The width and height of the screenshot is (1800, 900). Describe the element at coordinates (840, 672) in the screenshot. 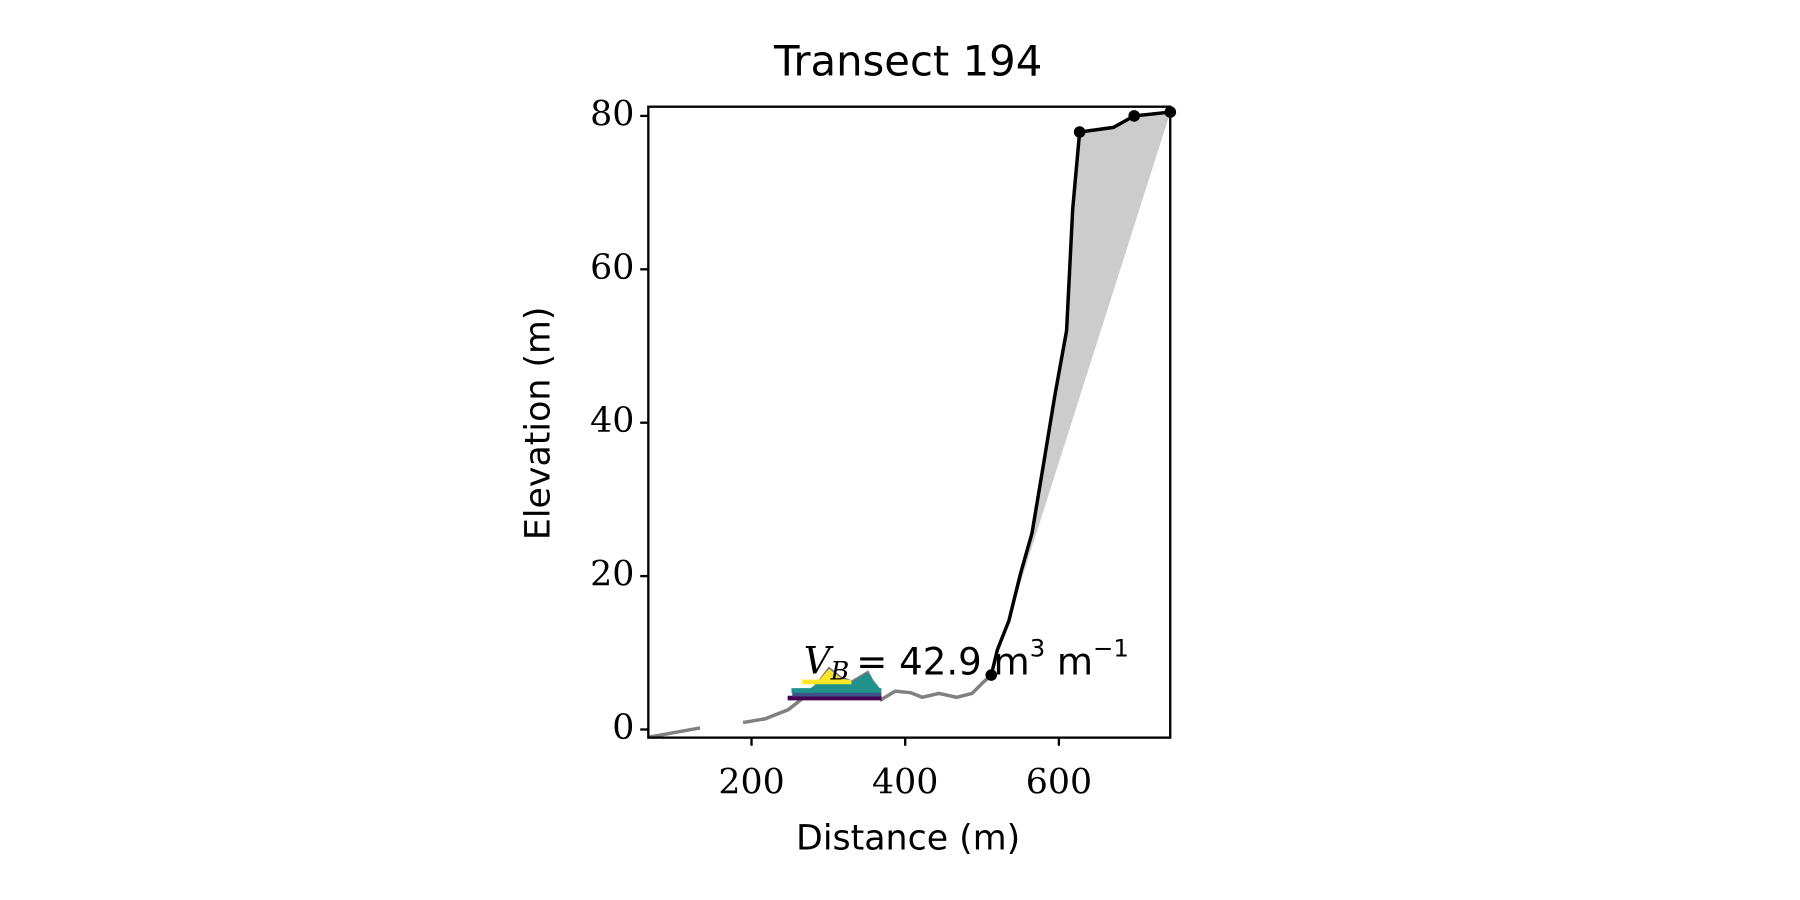

I see `annotation-part: B` at that location.